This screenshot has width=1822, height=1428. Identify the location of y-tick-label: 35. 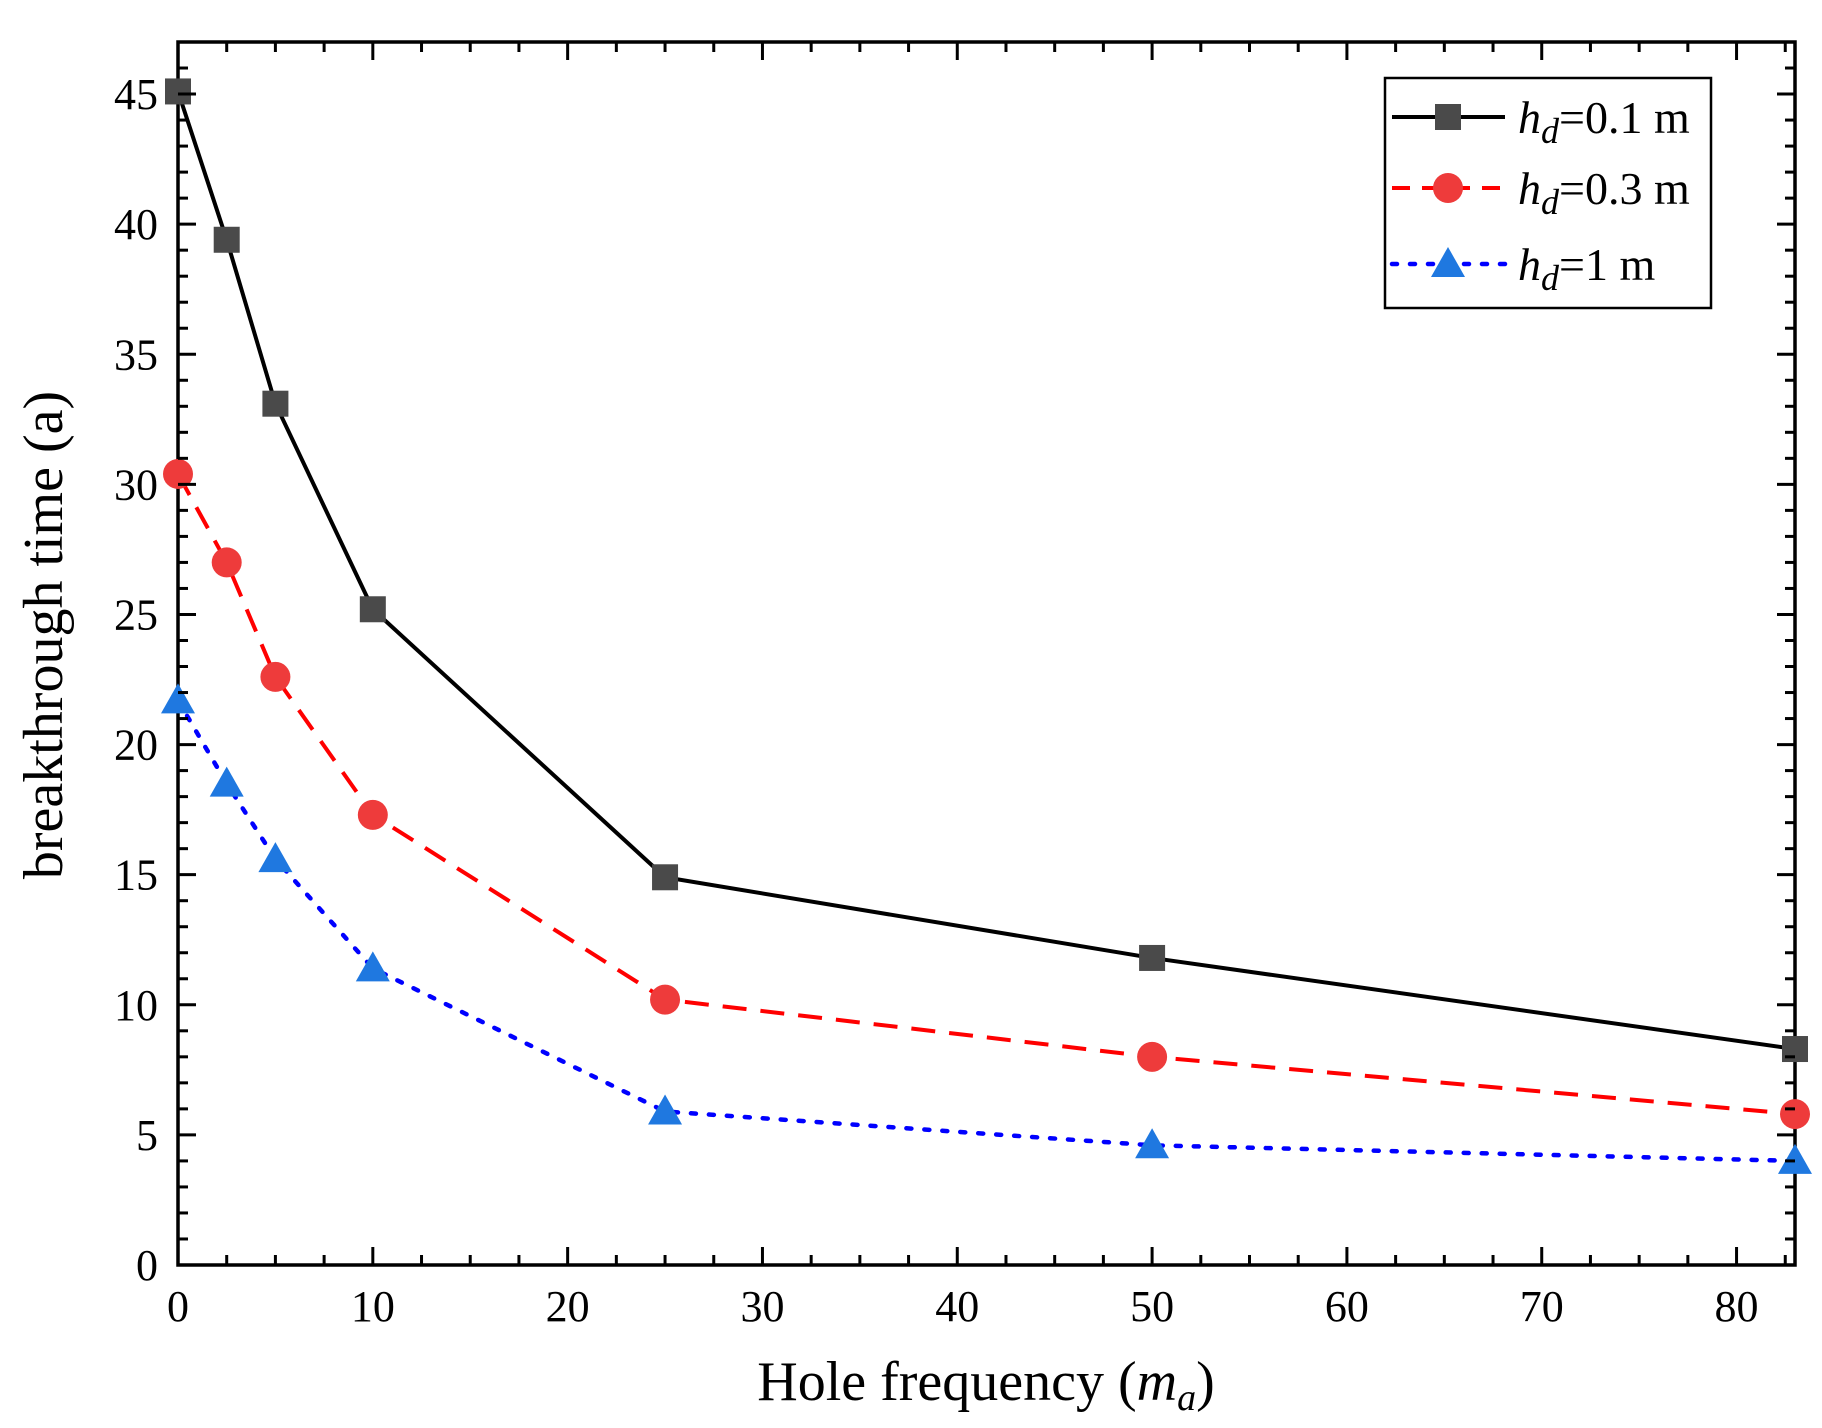
(136, 354).